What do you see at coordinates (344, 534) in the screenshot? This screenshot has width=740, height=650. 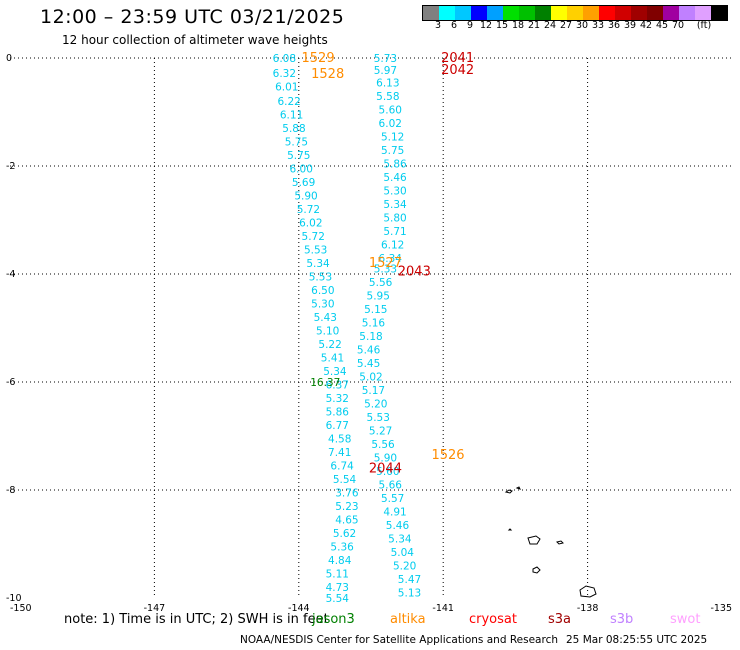 I see `wave-height-value: 5.62` at bounding box center [344, 534].